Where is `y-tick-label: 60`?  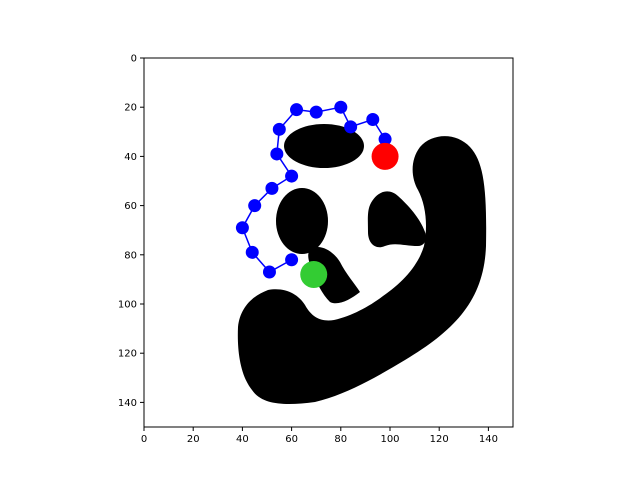
y-tick-label: 60 is located at coordinates (130, 206).